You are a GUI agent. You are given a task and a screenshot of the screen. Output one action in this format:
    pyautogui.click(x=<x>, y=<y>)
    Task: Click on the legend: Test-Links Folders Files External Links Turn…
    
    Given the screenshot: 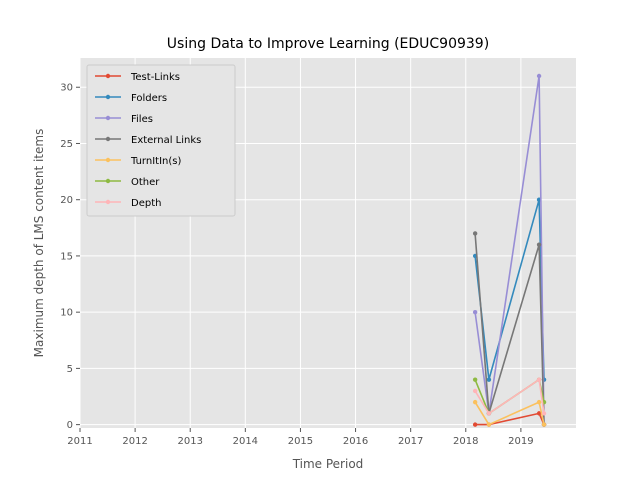 What is the action you would take?
    pyautogui.click(x=161, y=140)
    